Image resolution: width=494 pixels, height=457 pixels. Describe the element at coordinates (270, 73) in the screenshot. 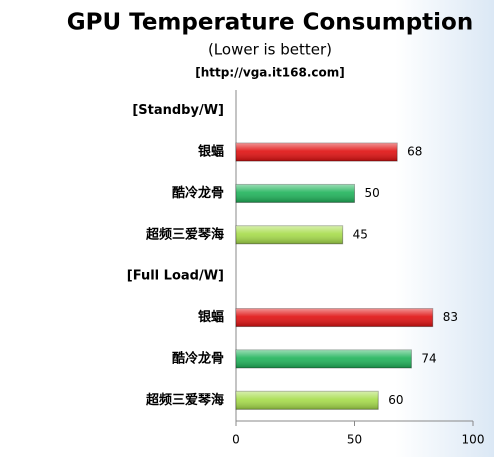

I see `source: [http://vga.it168.com]` at that location.